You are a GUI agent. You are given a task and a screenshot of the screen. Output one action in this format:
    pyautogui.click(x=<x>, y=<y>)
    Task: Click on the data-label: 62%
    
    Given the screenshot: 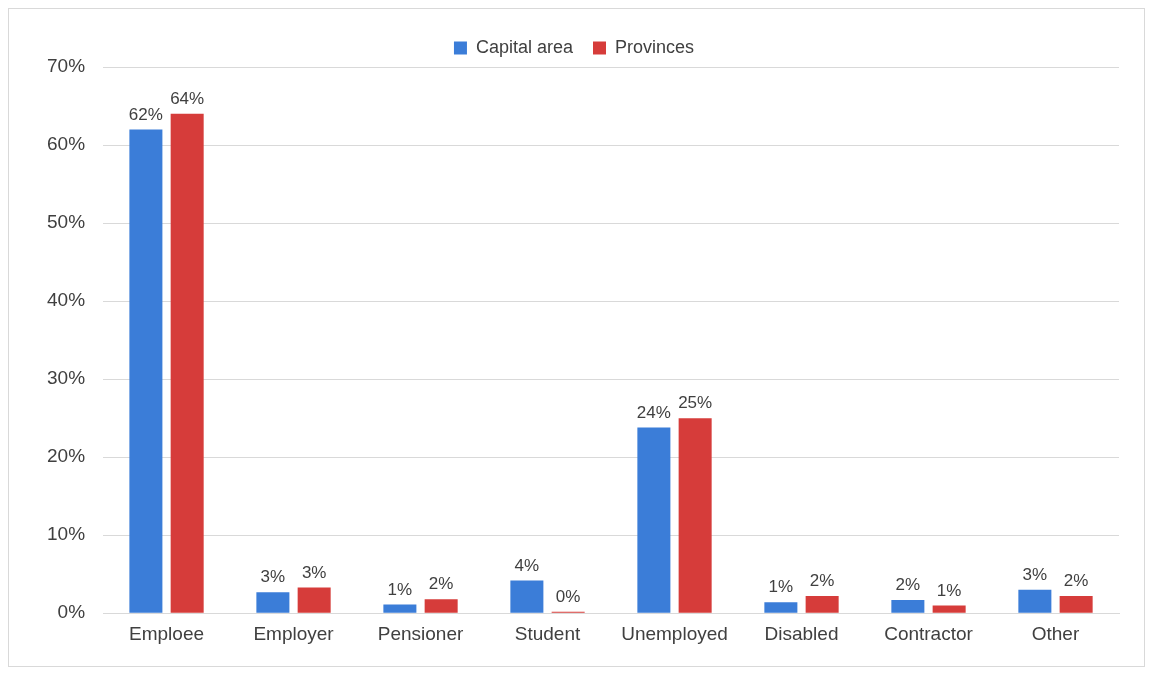 What is the action you would take?
    pyautogui.click(x=145, y=114)
    